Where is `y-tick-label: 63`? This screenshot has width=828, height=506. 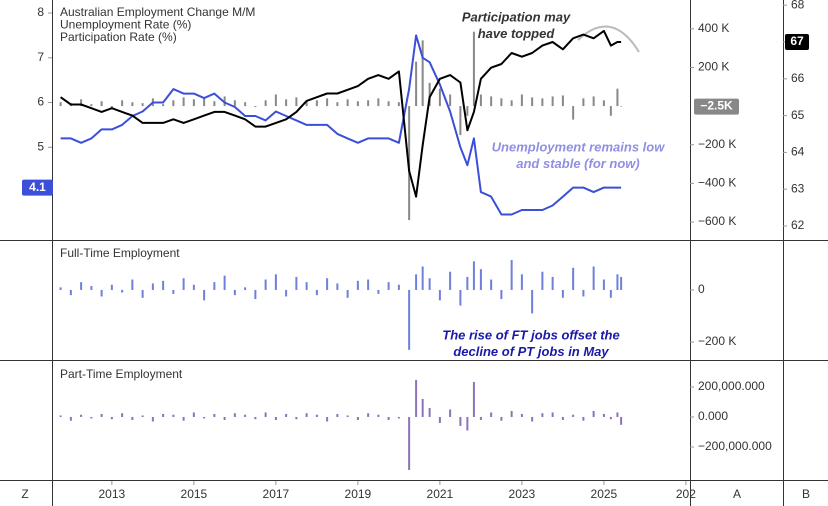
y-tick-label: 63 is located at coordinates (798, 188).